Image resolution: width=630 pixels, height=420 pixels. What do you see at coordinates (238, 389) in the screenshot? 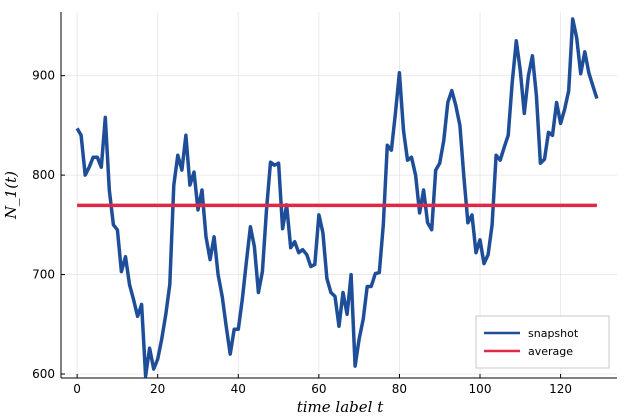
I see `x-tick-label: 40` at bounding box center [238, 389].